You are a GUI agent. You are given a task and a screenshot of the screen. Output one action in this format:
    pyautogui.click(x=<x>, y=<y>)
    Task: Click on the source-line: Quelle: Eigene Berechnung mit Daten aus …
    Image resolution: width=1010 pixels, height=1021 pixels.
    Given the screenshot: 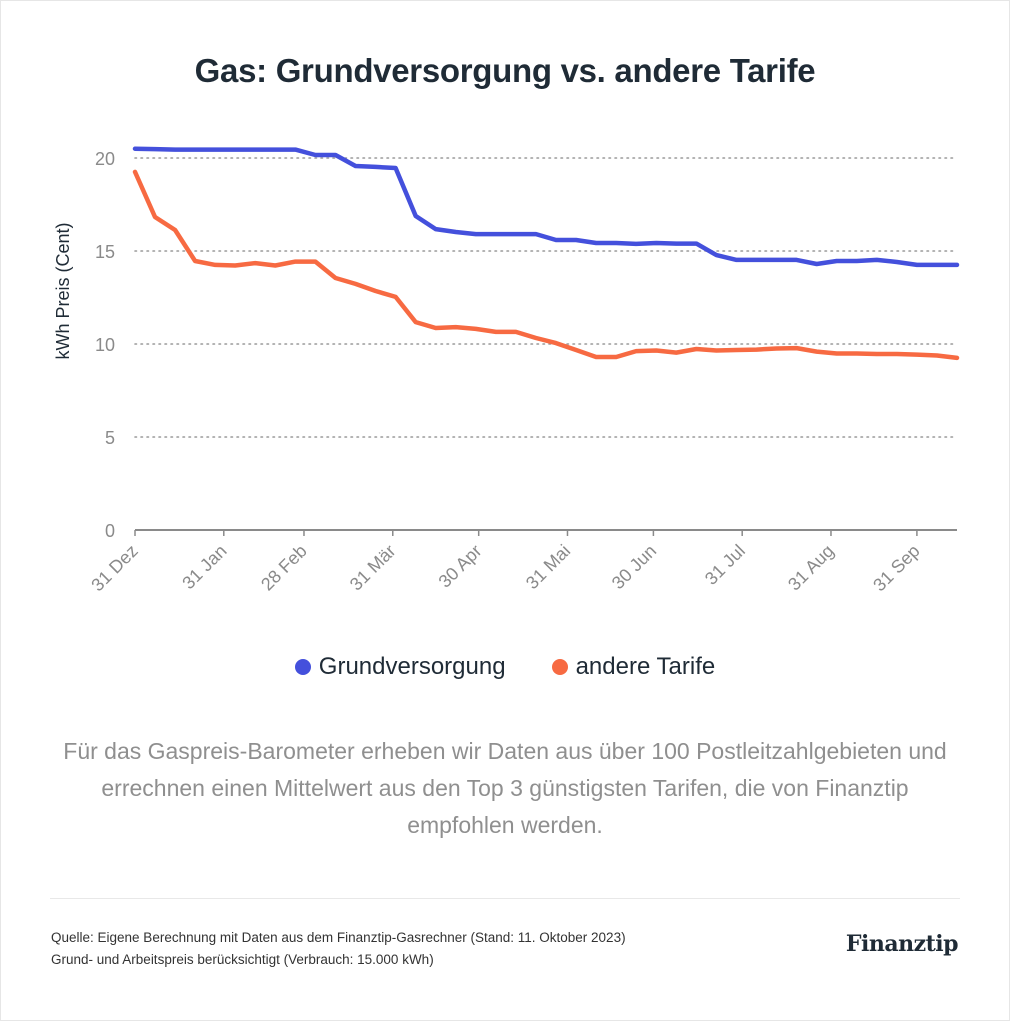 What is the action you would take?
    pyautogui.click(x=338, y=937)
    